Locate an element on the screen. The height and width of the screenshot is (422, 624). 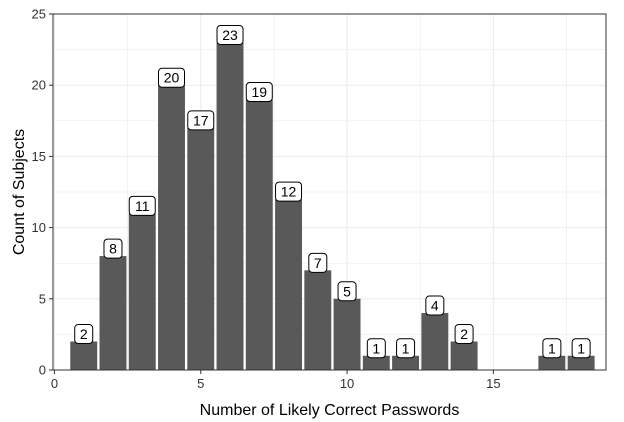
data-label-text: 7 is located at coordinates (318, 263).